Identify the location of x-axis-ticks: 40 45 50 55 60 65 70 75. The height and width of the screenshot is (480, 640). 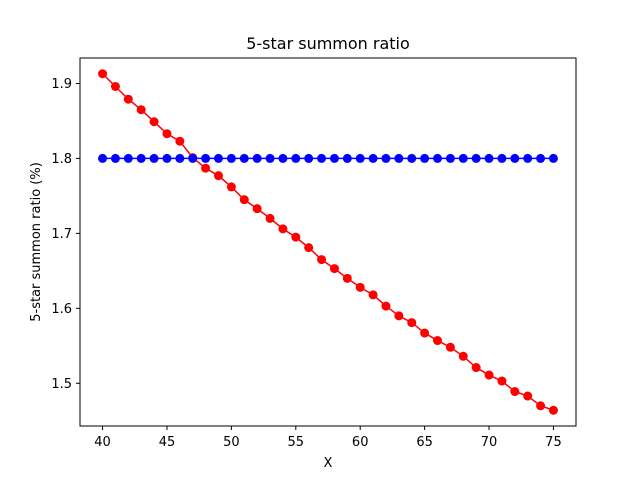
(328, 438).